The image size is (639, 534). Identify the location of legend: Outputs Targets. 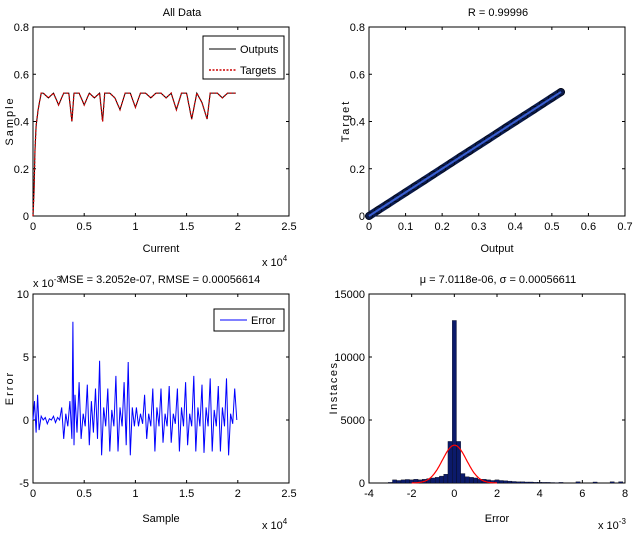
(243, 57).